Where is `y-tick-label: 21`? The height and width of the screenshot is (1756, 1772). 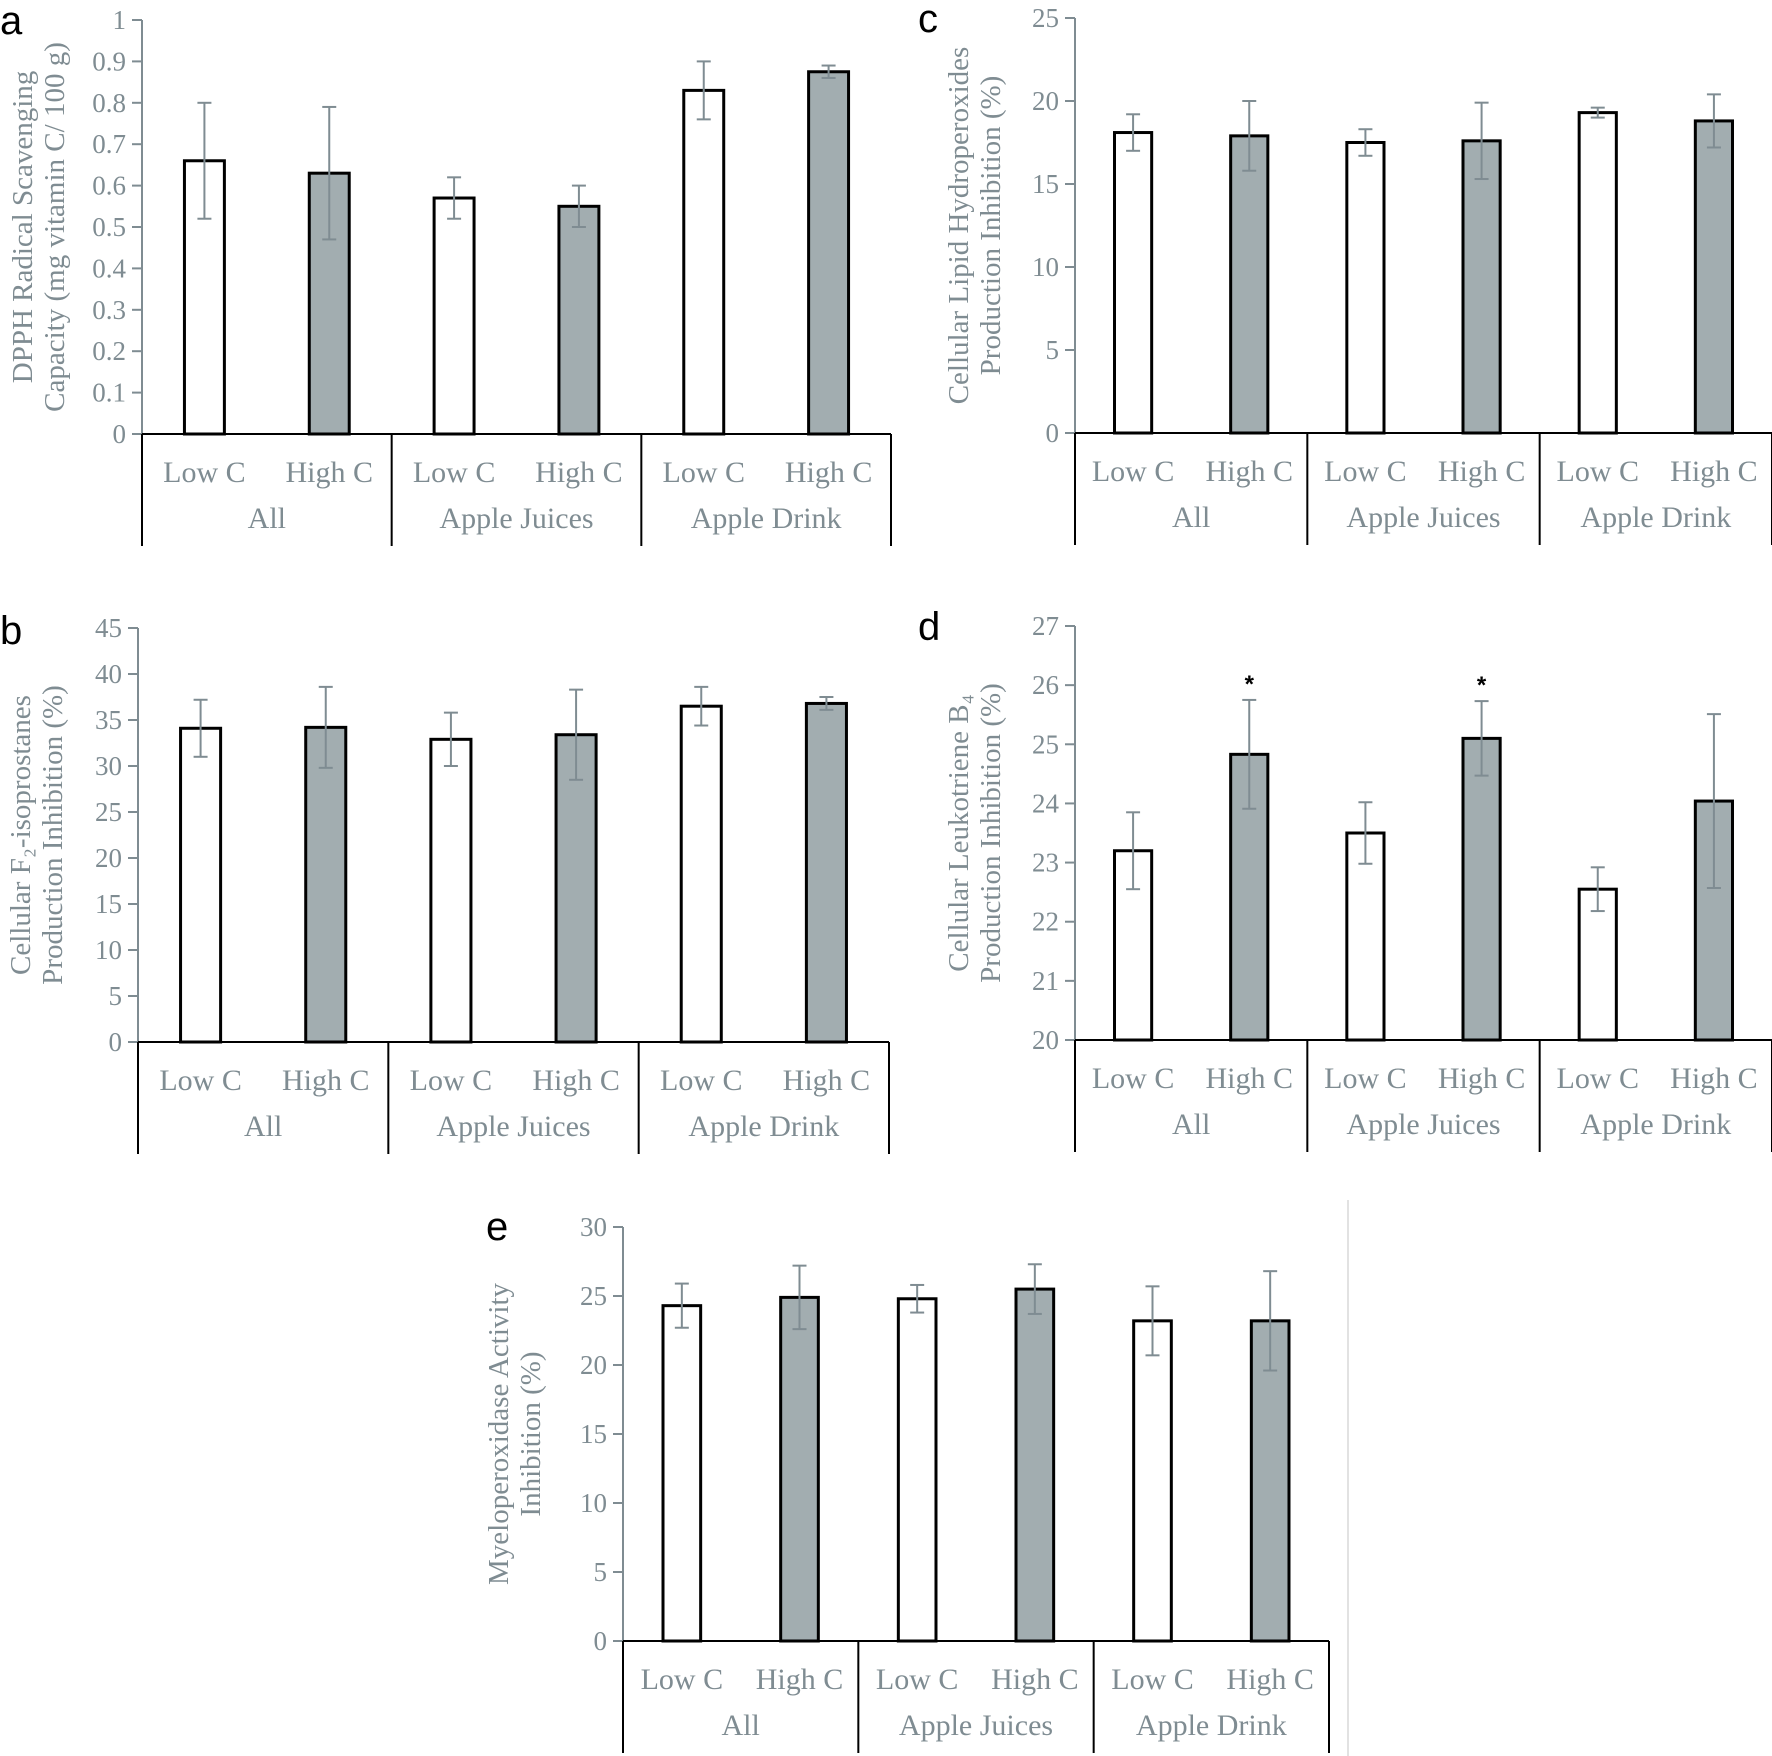 y-tick-label: 21 is located at coordinates (1045, 981).